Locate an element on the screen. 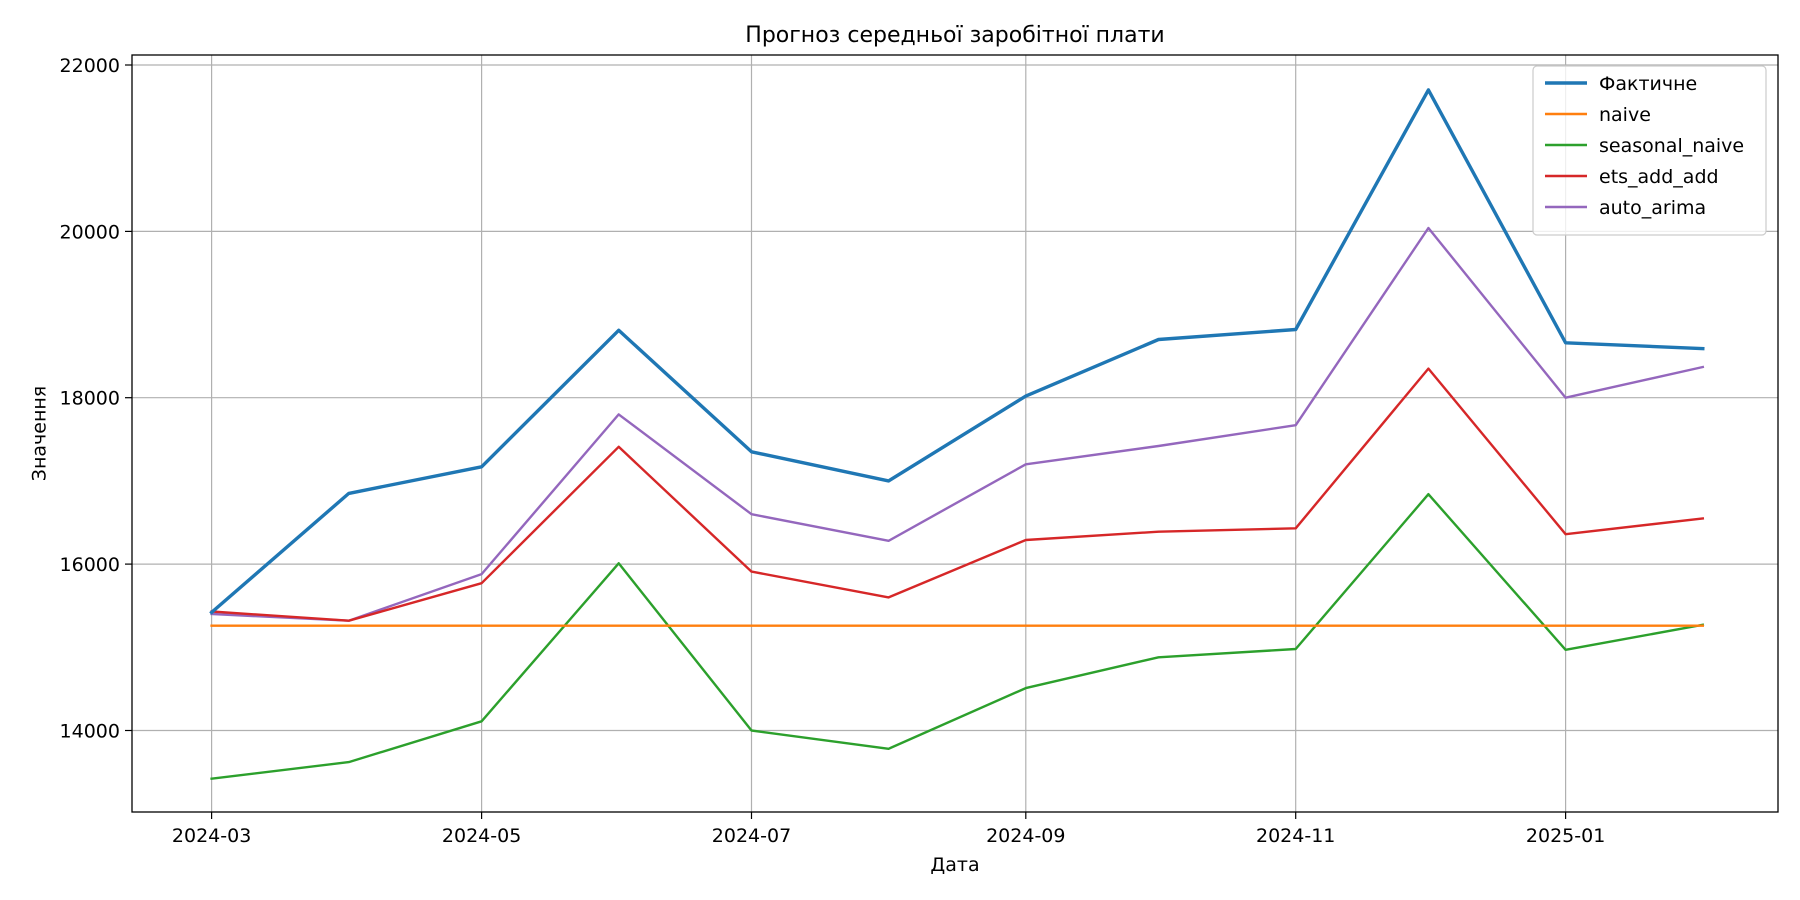 The height and width of the screenshot is (900, 1800). x-axis-label: Дата is located at coordinates (954, 865).